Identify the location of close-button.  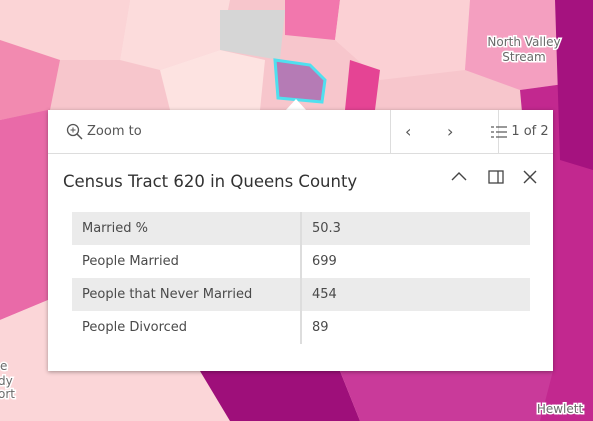
(530, 177).